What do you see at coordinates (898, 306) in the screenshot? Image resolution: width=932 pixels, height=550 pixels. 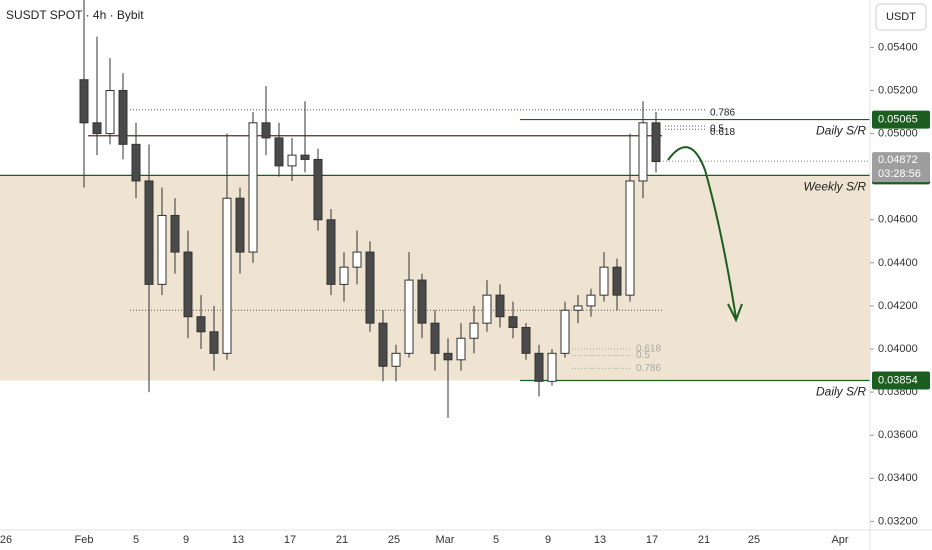 I see `y-tick-label: 0.04200` at bounding box center [898, 306].